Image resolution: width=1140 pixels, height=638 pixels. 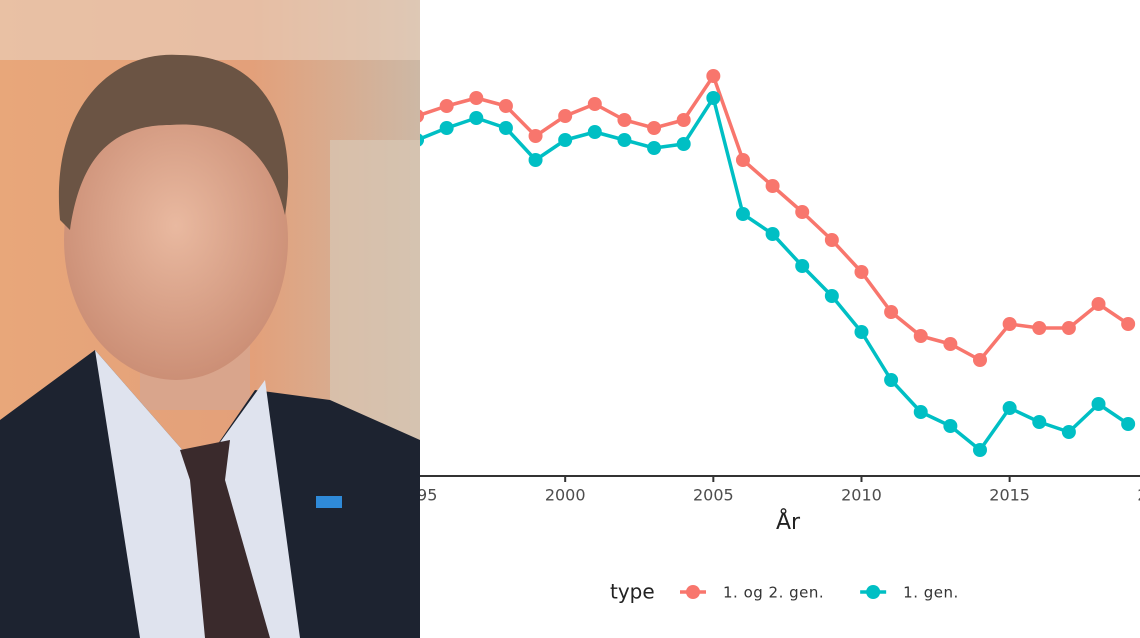 I want to click on legend-label: 1. gen., so click(x=931, y=593).